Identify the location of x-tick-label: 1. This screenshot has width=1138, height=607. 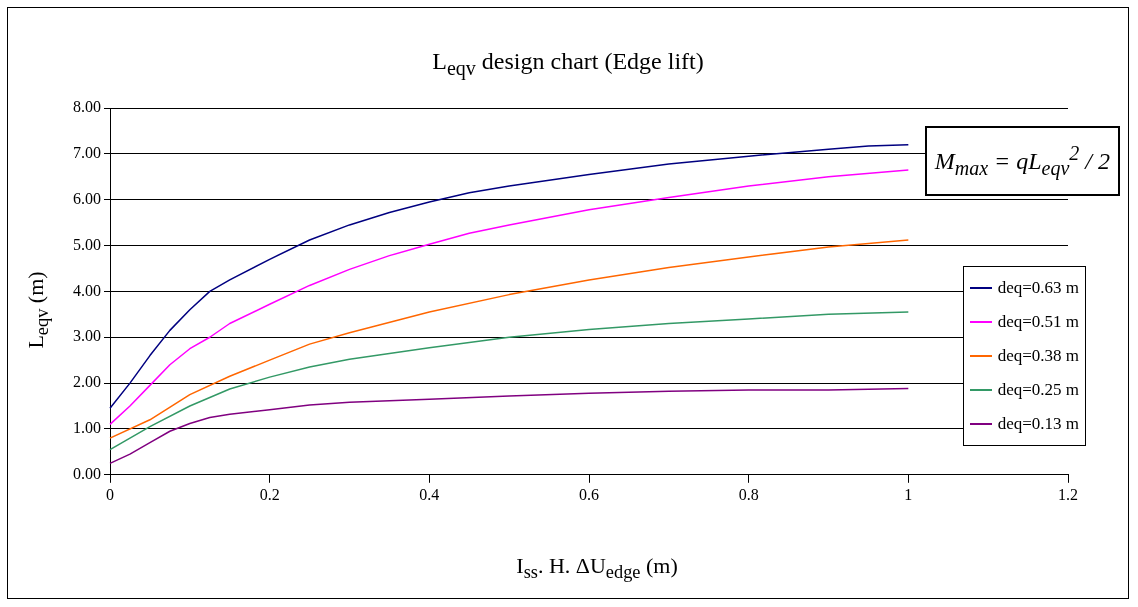
(908, 494).